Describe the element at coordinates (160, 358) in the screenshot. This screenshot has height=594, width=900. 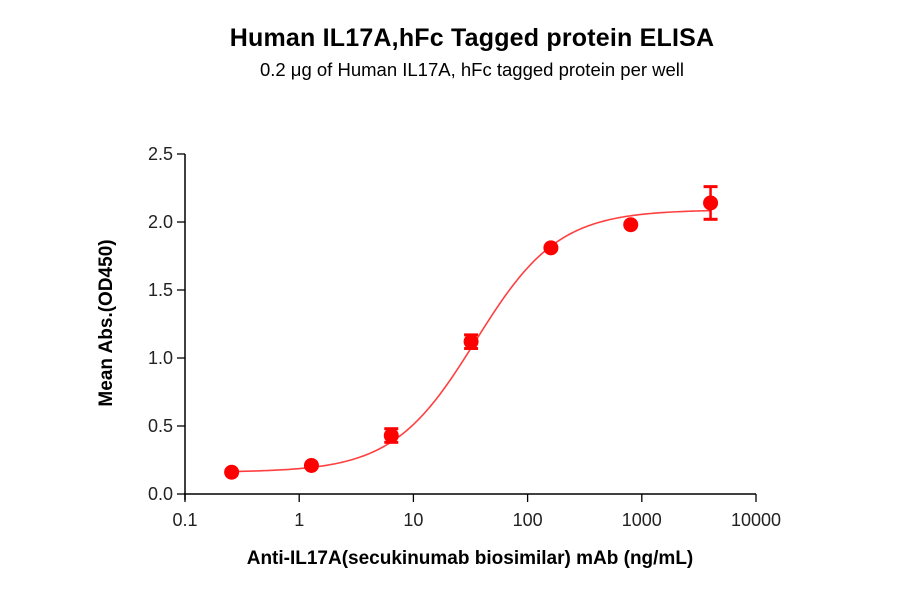
I see `y-tick-label: 1.0` at that location.